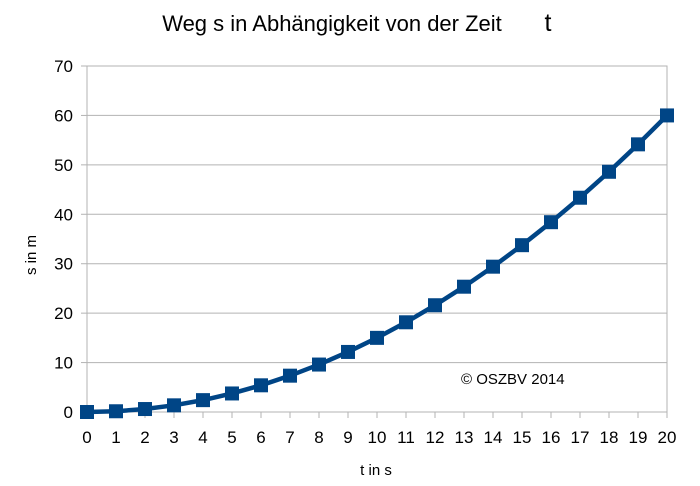  What do you see at coordinates (144, 437) in the screenshot?
I see `x-tick-label-2: 2` at bounding box center [144, 437].